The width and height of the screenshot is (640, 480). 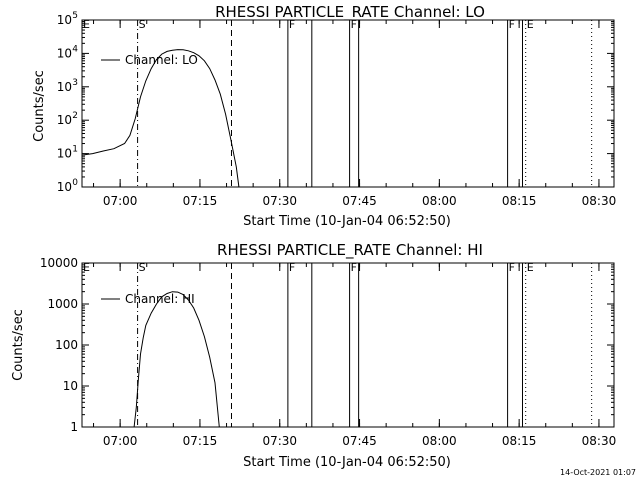 I want to click on legend-label: Channel: HI, so click(x=160, y=299).